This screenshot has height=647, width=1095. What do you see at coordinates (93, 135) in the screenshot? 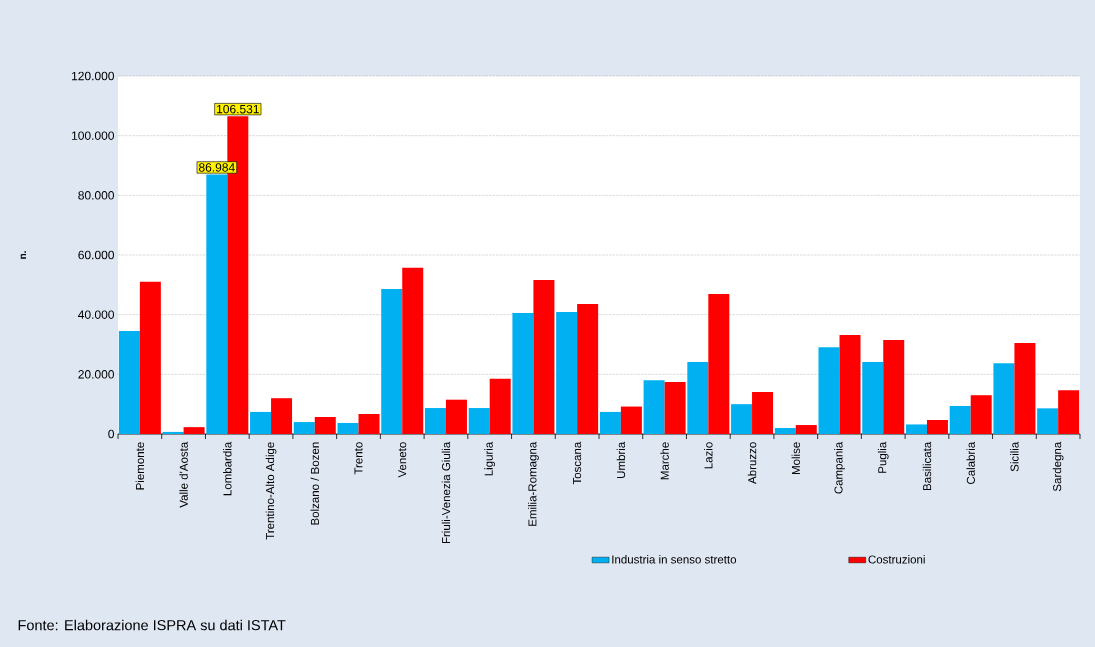
I see `y-tick-label: 100.000` at bounding box center [93, 135].